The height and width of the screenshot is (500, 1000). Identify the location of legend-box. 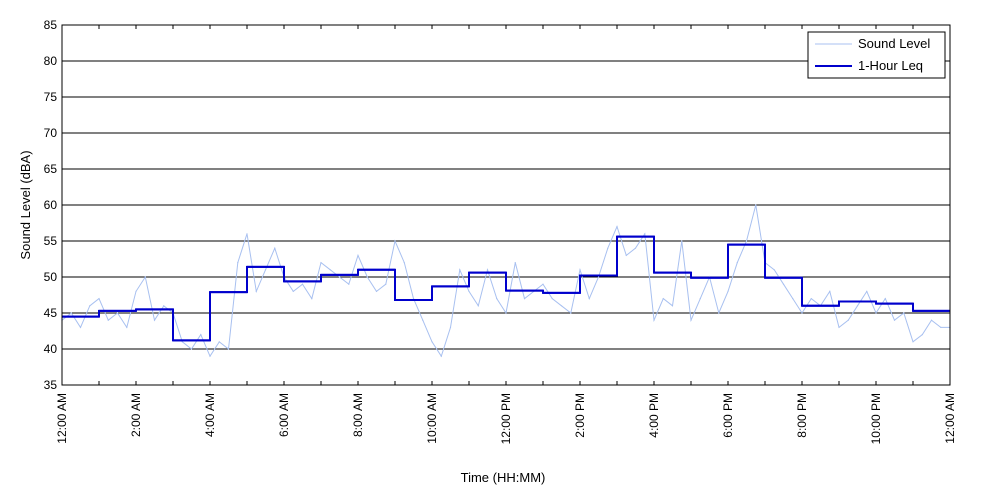
(876, 55).